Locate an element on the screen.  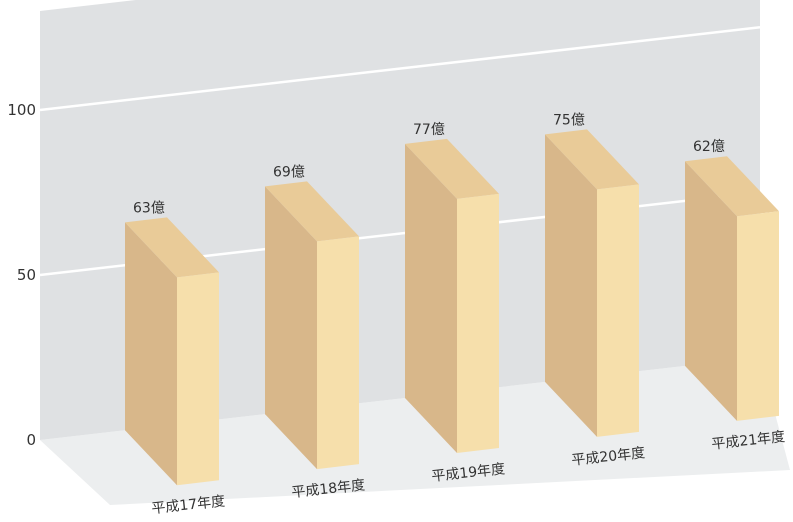
y-axis-ticks: 0 50 100 is located at coordinates (21, 275).